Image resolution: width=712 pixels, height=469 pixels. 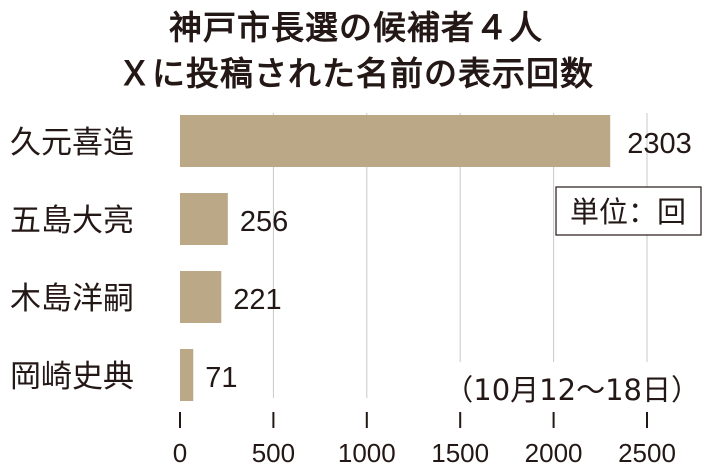 I want to click on unit-label: 単位：回, so click(x=628, y=212).